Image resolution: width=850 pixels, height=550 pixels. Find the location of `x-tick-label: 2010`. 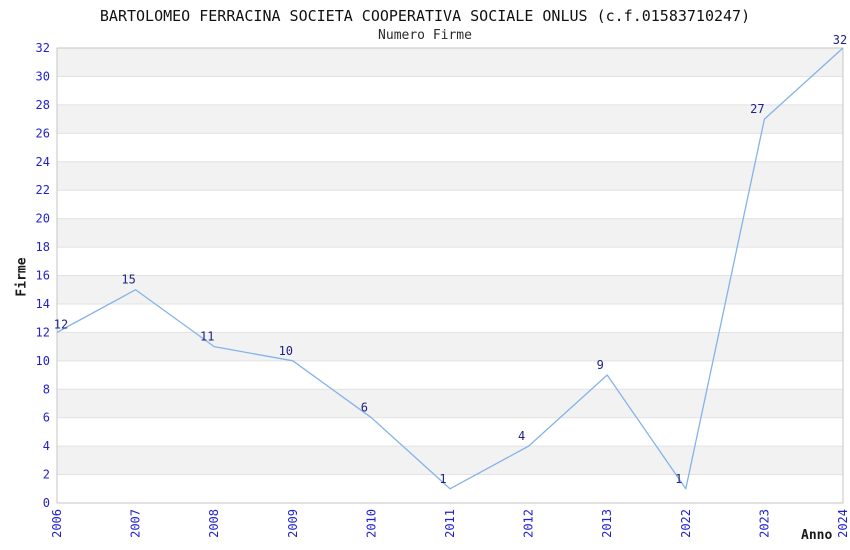

x-tick-label: 2010 is located at coordinates (371, 523).